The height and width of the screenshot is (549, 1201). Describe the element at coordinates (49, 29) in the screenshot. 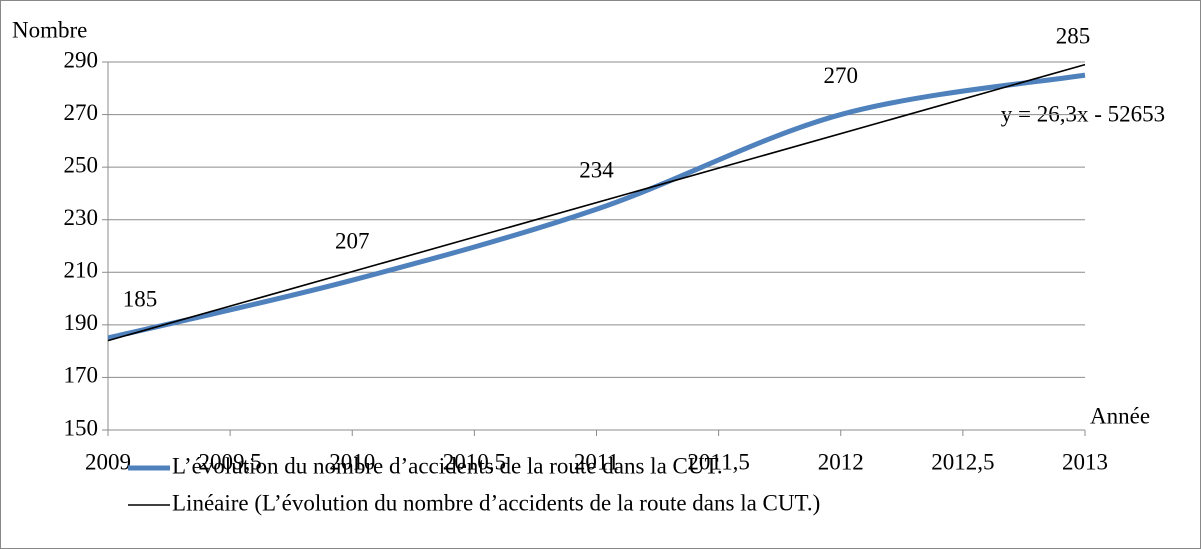

I see `y-axis-label: Nombre` at that location.